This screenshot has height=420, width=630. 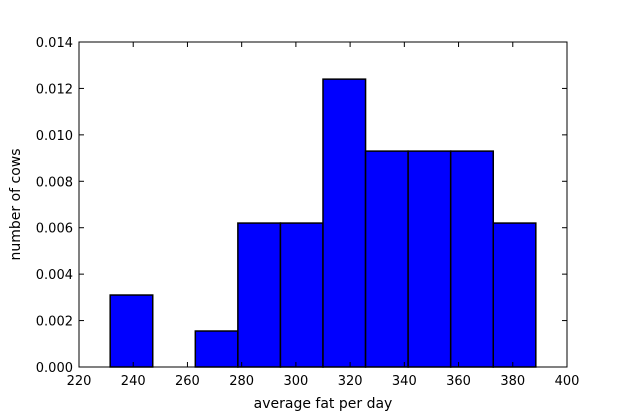 I want to click on x-axis-label: average fat per day, so click(x=323, y=404).